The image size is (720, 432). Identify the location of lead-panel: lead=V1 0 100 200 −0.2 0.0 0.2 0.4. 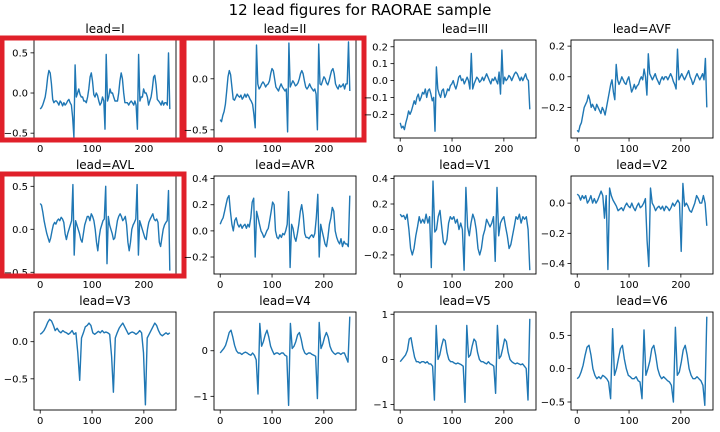
(450, 224).